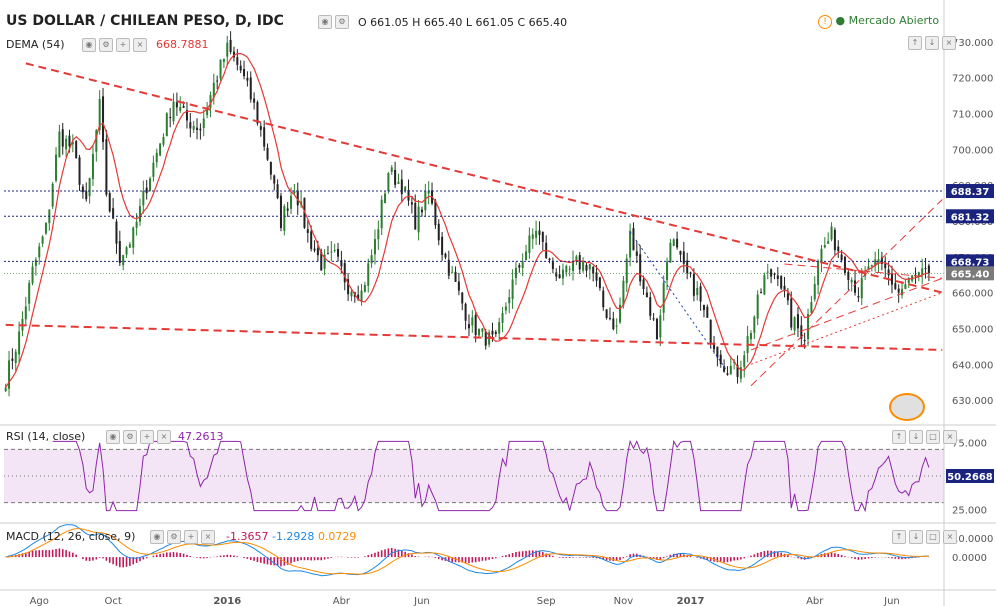  Describe the element at coordinates (174, 537) in the screenshot. I see `settings-icon: ⚙` at that location.